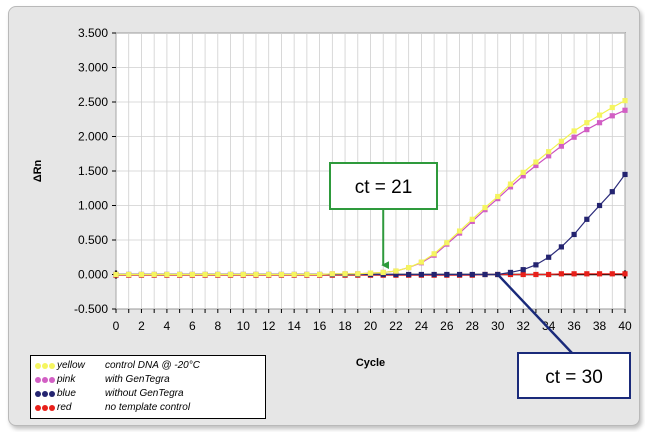 The width and height of the screenshot is (645, 432). I want to click on y-tick-label: 3.500, so click(93, 33).